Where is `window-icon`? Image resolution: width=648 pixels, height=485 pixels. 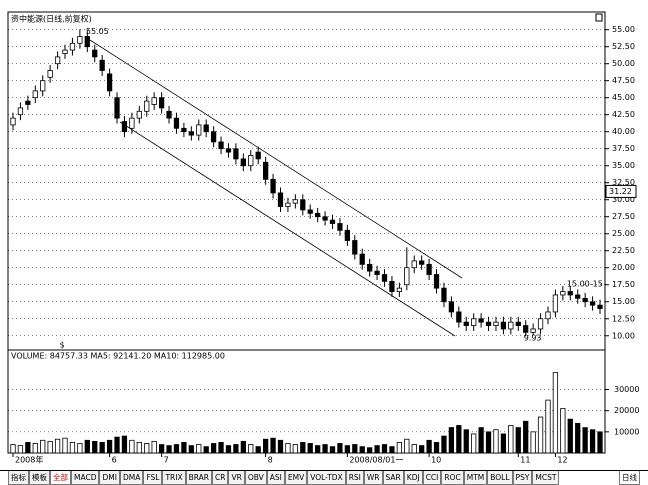
window-icon is located at coordinates (599, 17).